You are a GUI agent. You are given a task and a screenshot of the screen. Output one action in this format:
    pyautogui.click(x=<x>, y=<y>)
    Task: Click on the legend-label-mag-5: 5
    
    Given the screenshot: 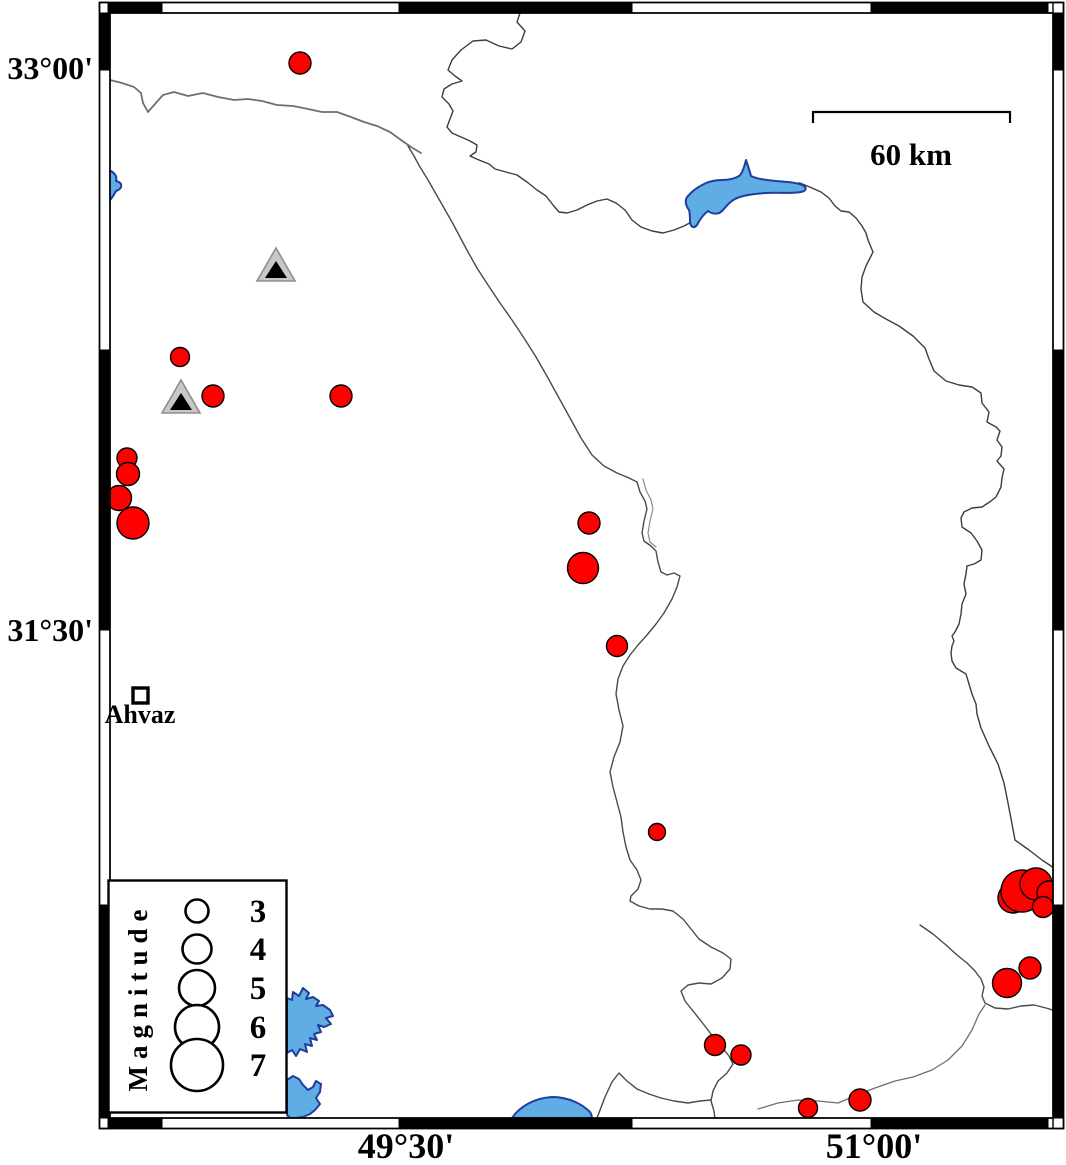 What is the action you would take?
    pyautogui.click(x=258, y=989)
    